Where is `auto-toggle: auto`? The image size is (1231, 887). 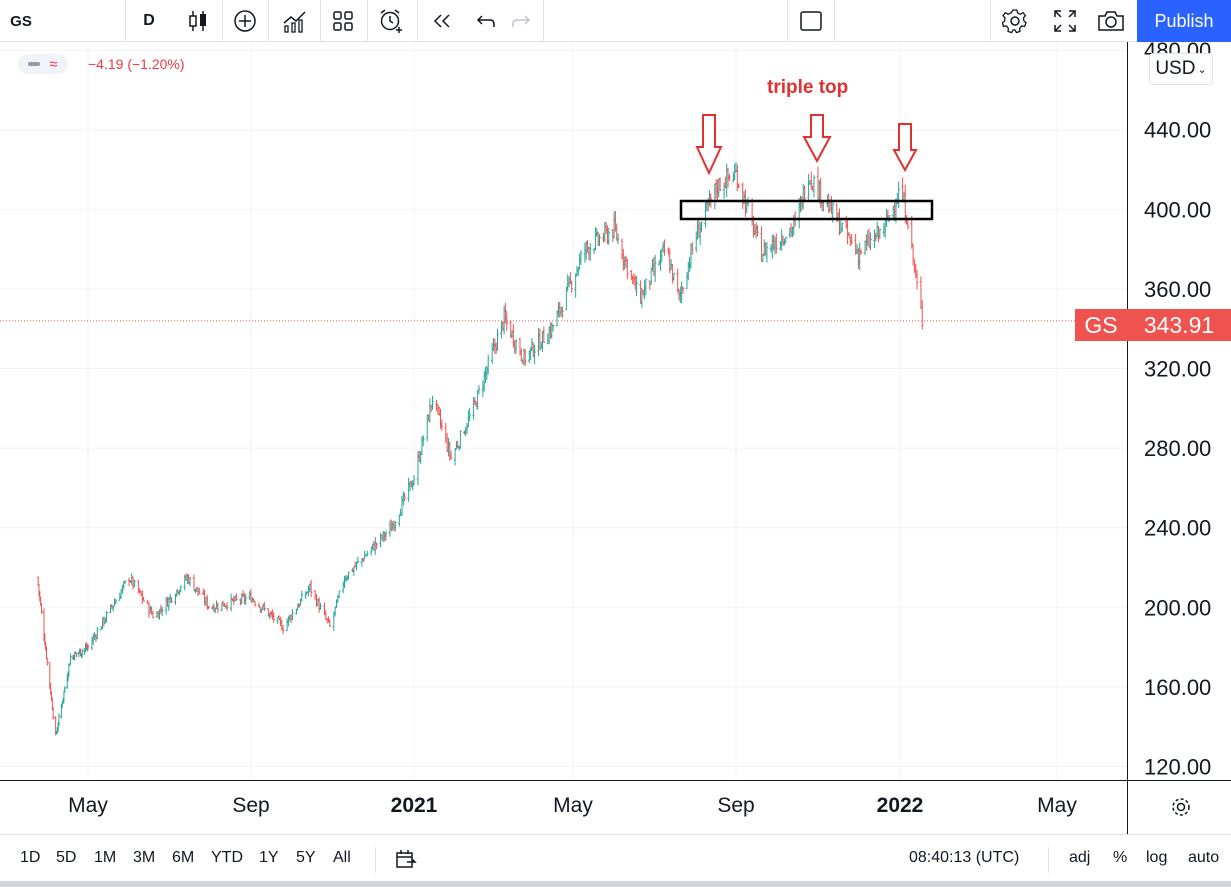 auto-toggle: auto is located at coordinates (1204, 857).